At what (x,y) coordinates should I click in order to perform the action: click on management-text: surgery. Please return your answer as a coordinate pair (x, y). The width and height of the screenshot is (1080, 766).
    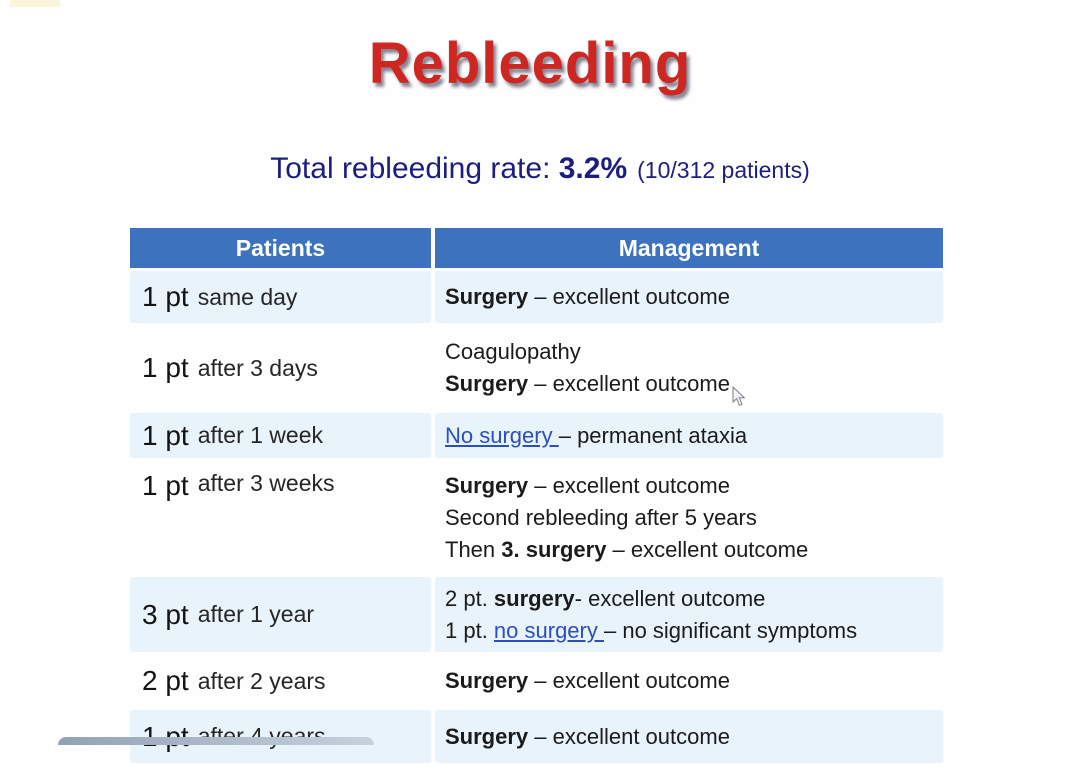
    Looking at the image, I should click on (534, 598).